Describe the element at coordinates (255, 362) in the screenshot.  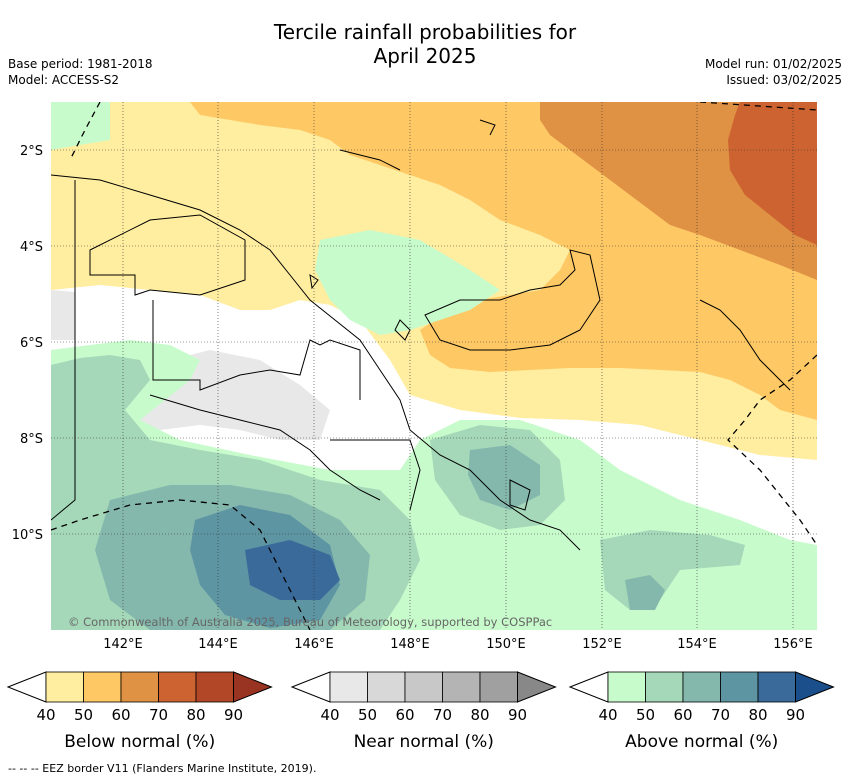
I see `borders` at that location.